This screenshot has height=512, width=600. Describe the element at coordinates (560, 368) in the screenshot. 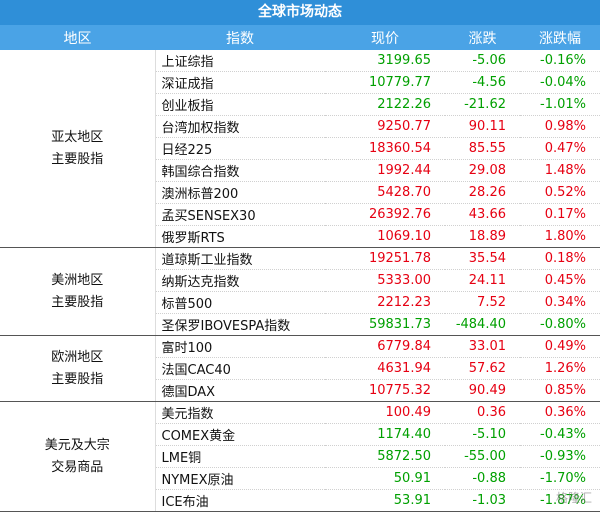

I see `value-cell: 1.26%` at that location.